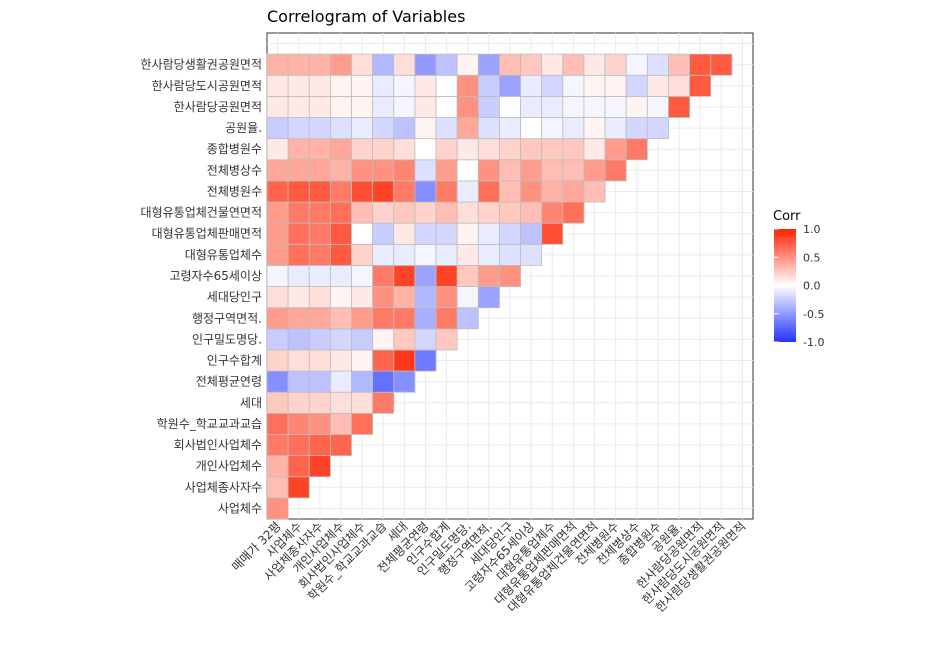 This screenshot has height=646, width=950. Describe the element at coordinates (209, 424) in the screenshot. I see `y-tick-label: 학원수_학교교과교습` at that location.